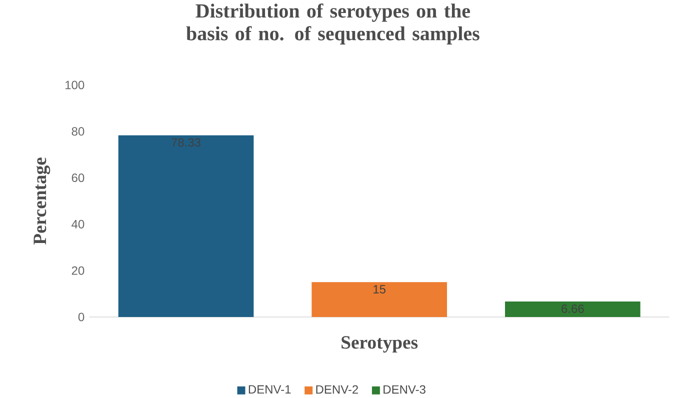 The width and height of the screenshot is (685, 398). I want to click on legend-label: DENV-1, so click(269, 389).